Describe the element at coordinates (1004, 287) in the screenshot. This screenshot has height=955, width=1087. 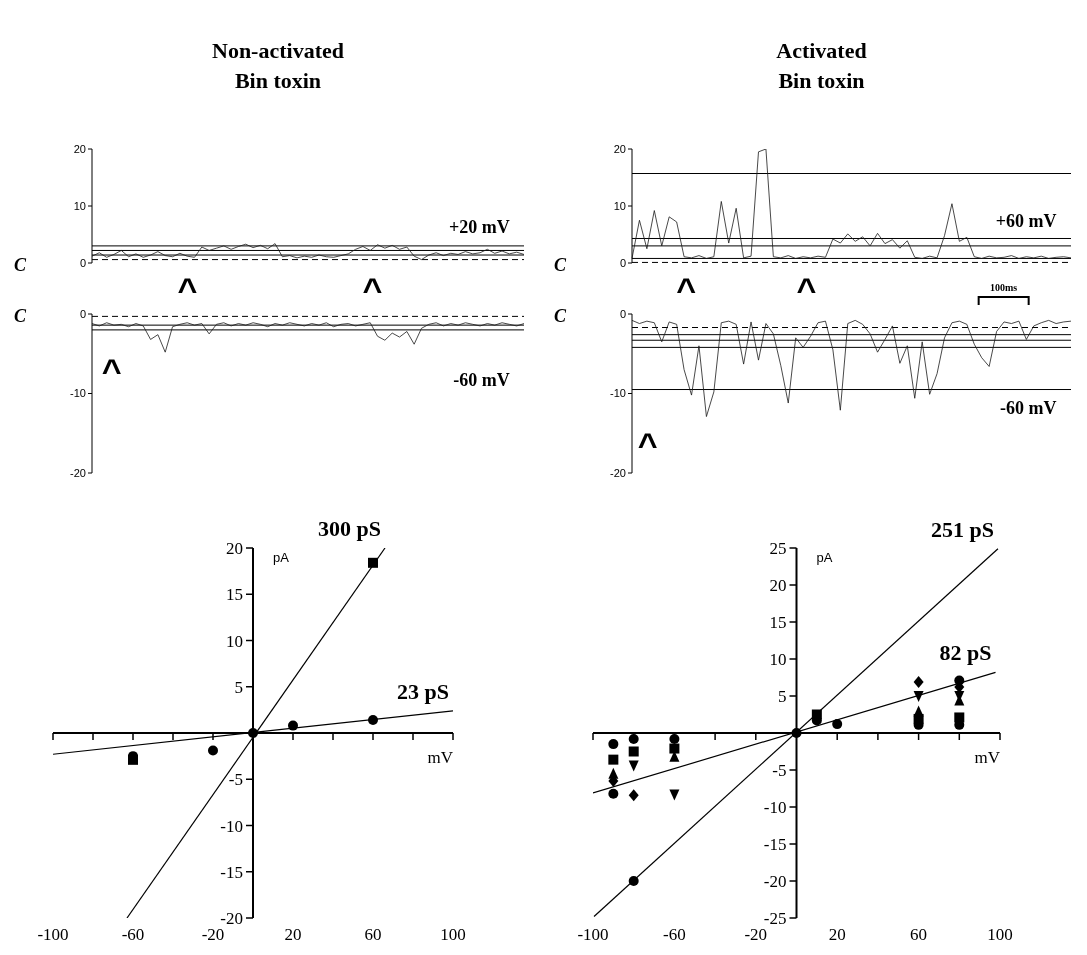
I see `text: 100ms` at that location.